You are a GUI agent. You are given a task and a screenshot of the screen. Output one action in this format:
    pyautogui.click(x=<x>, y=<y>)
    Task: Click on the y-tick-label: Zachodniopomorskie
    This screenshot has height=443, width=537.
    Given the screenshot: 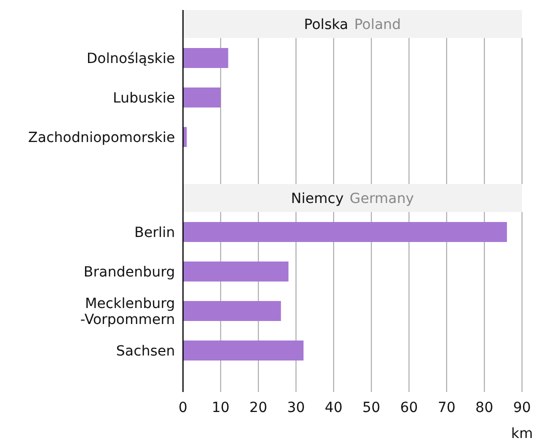 What is the action you would take?
    pyautogui.click(x=101, y=138)
    